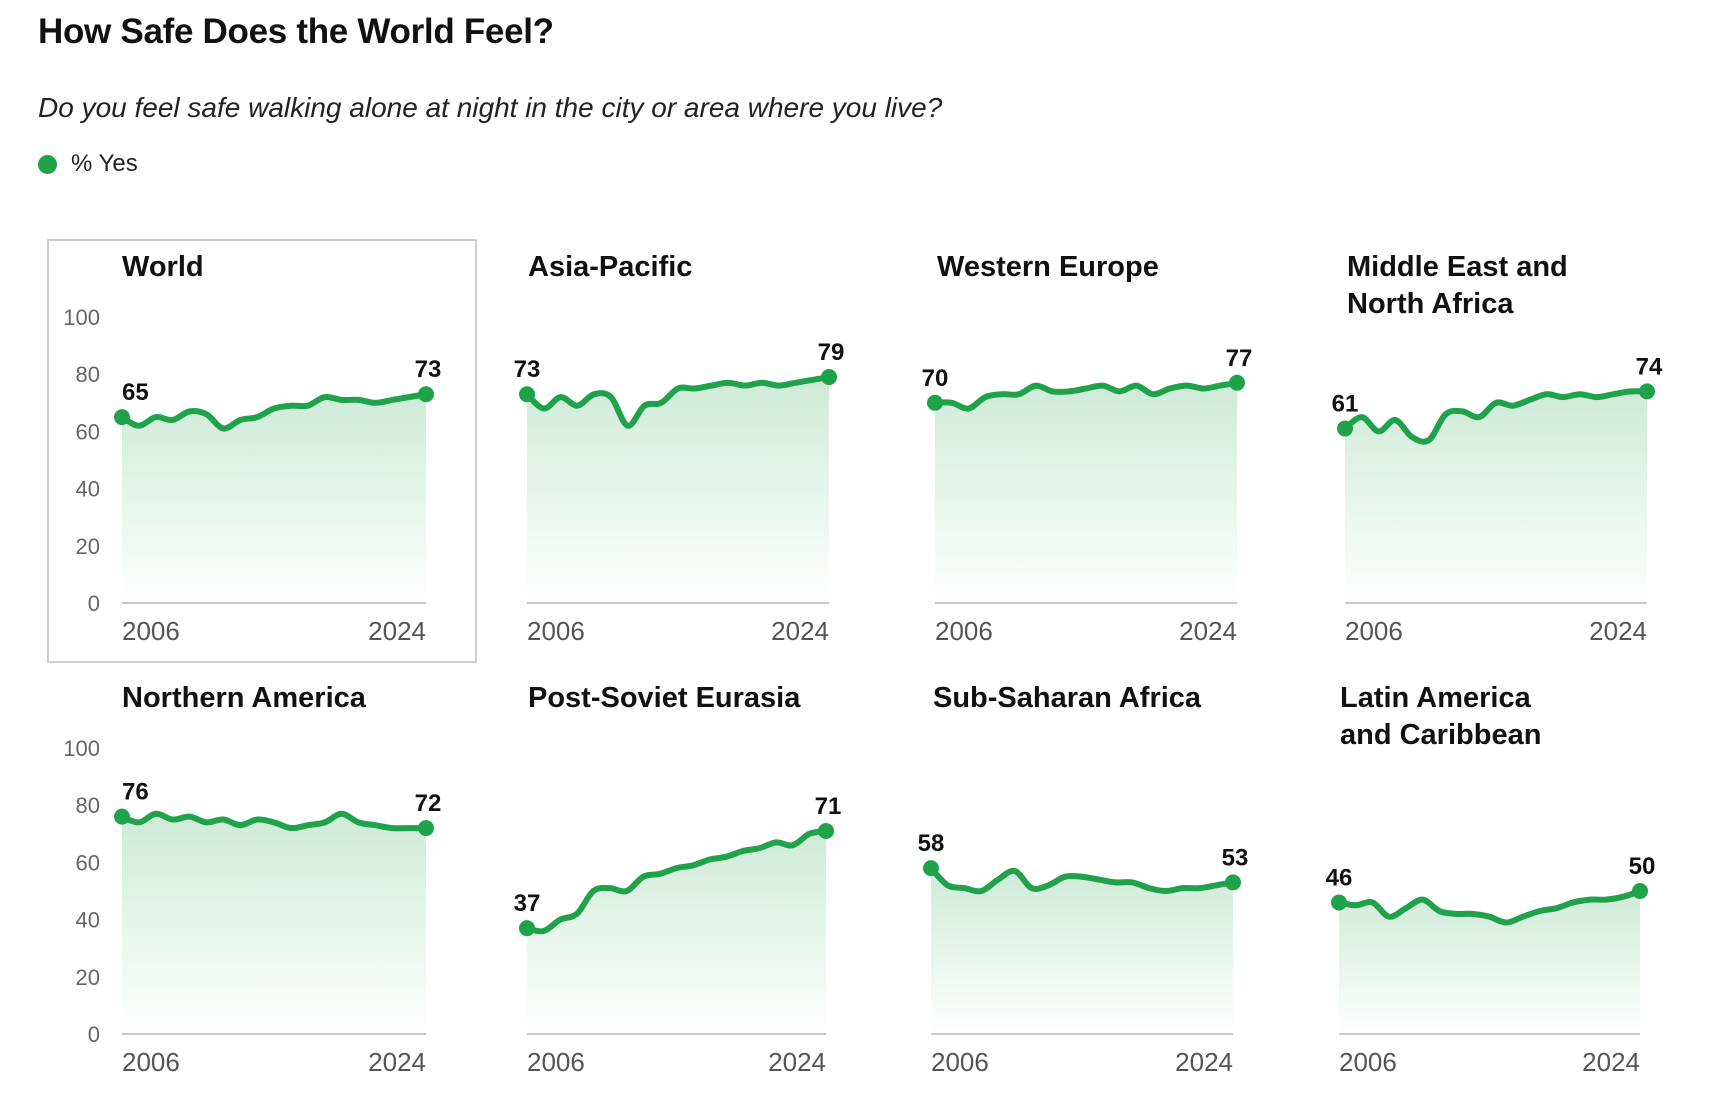 This screenshot has height=1112, width=1714. I want to click on legend: % Yes, so click(88, 164).